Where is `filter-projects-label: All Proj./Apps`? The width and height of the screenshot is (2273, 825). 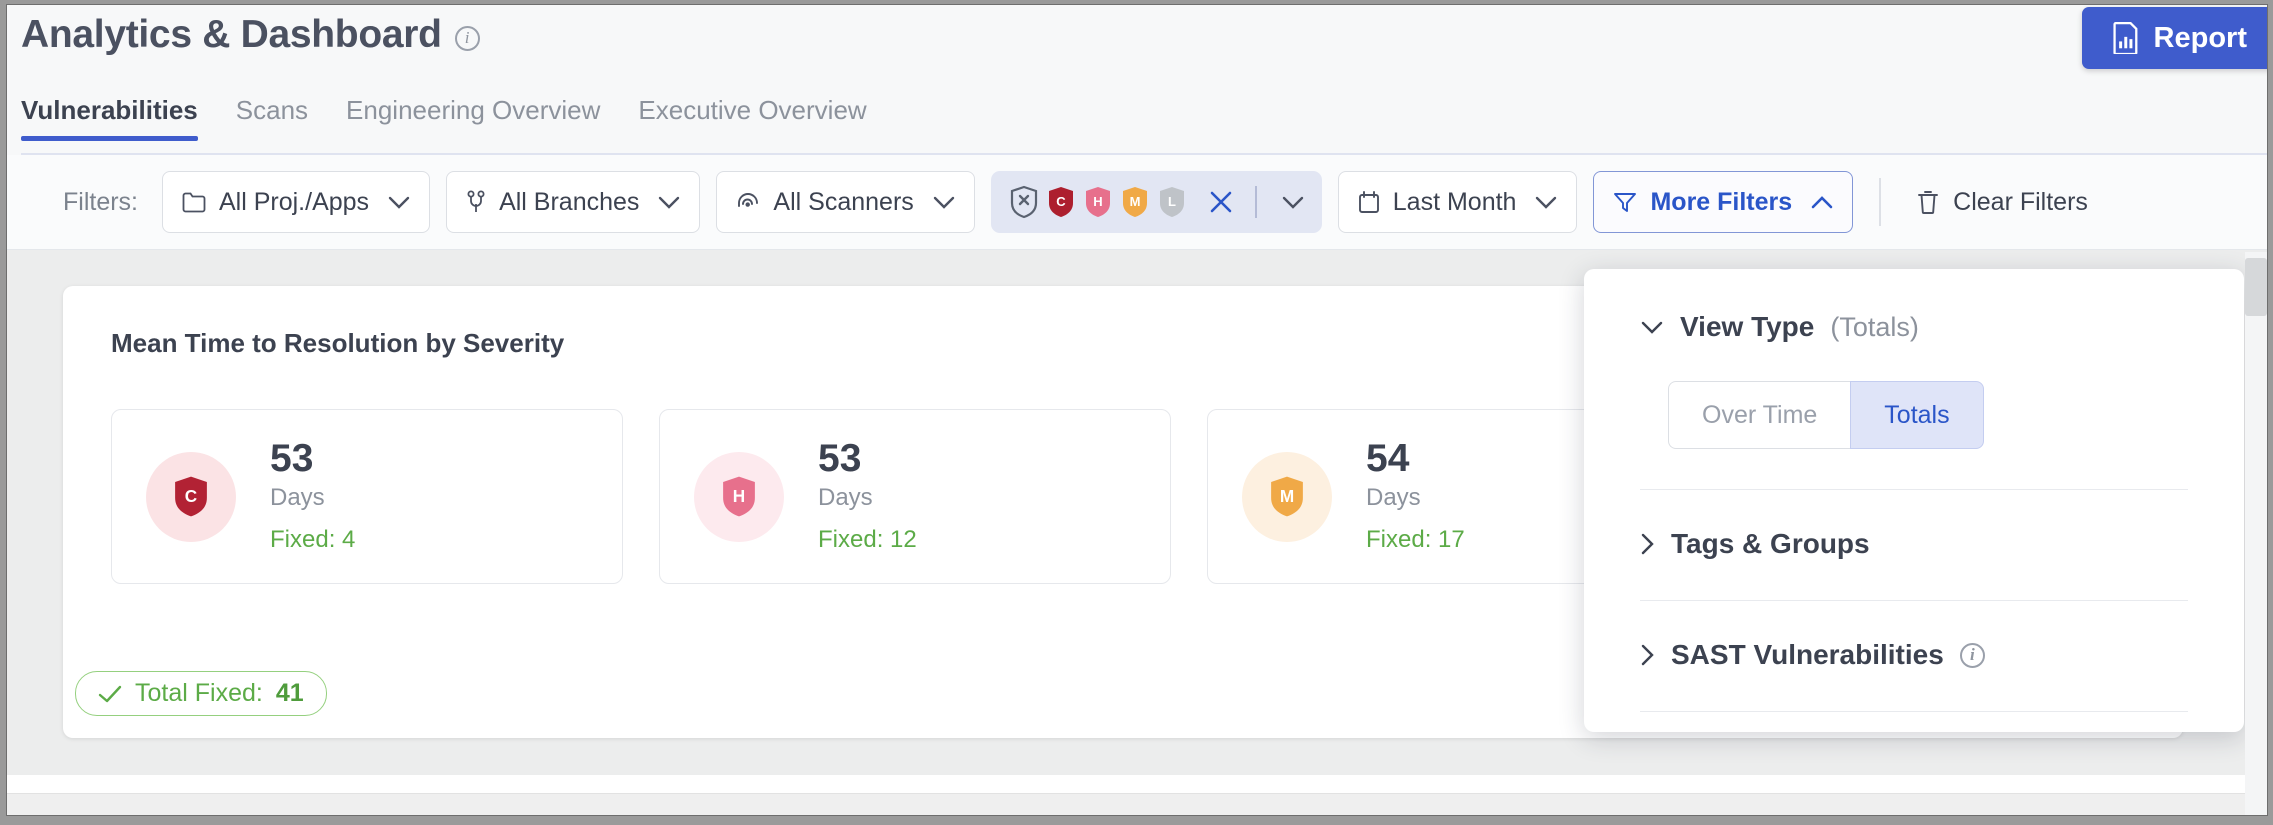
filter-projects-label: All Proj./Apps is located at coordinates (294, 201).